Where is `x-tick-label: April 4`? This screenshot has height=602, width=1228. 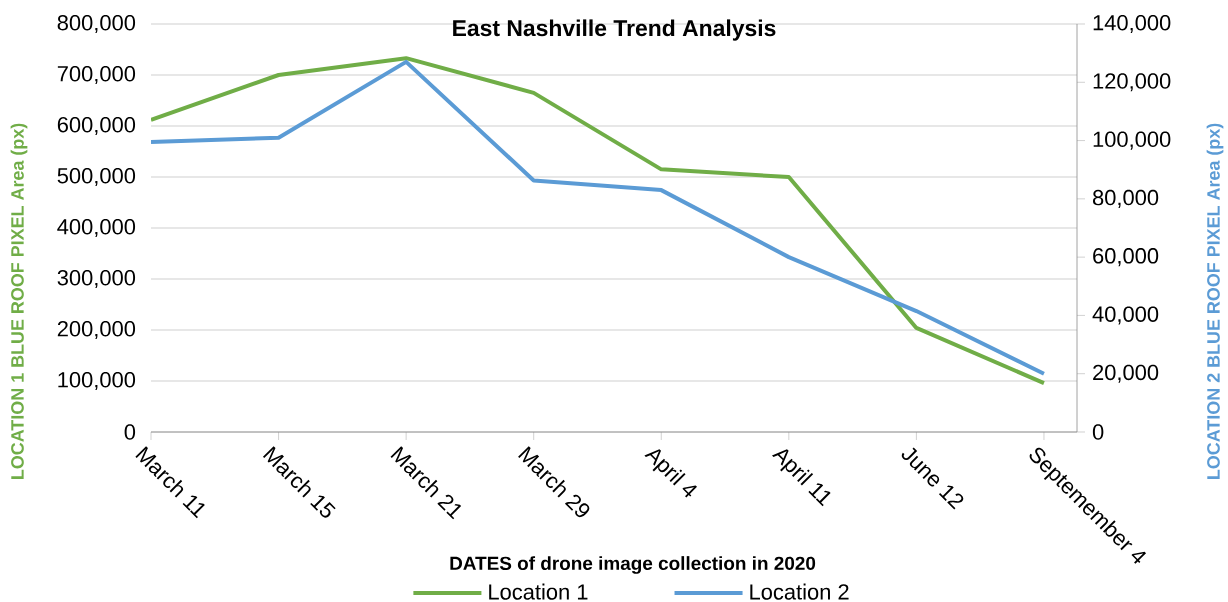 x-tick-label: April 4 is located at coordinates (671, 473).